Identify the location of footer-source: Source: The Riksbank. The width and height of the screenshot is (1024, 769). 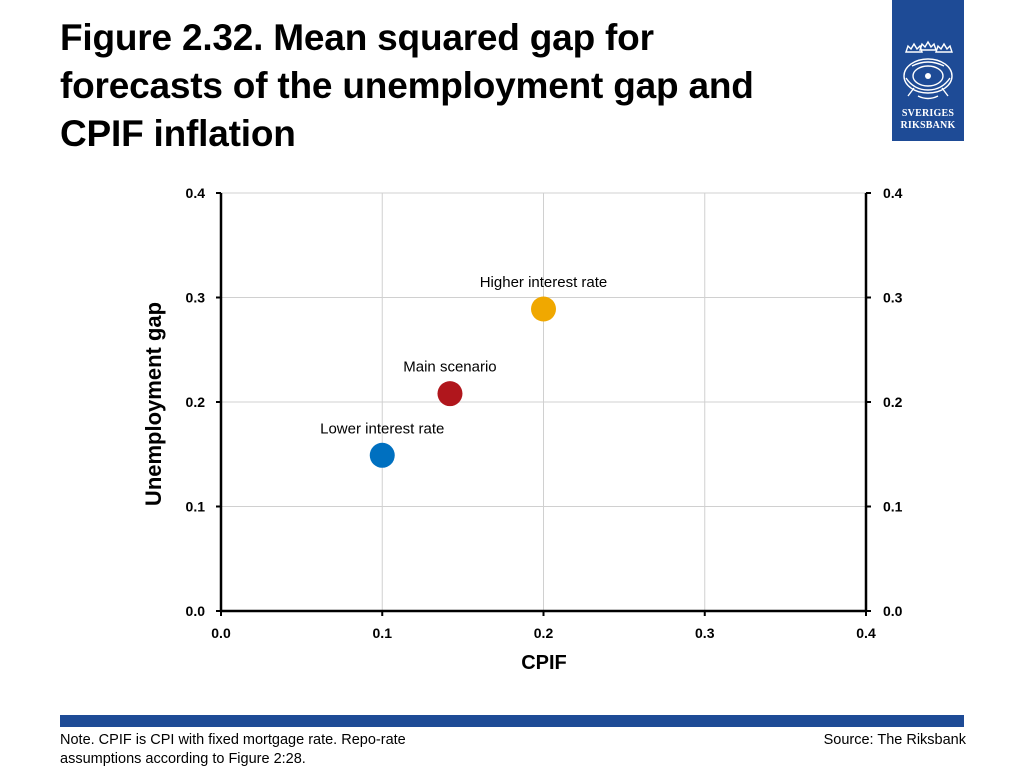
(894, 740).